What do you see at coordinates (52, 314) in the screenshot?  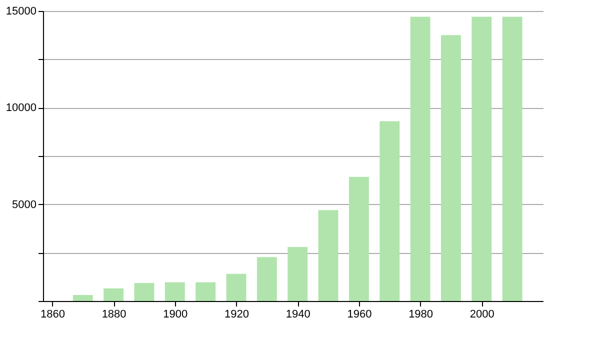 I see `x-tick-label: 1860` at bounding box center [52, 314].